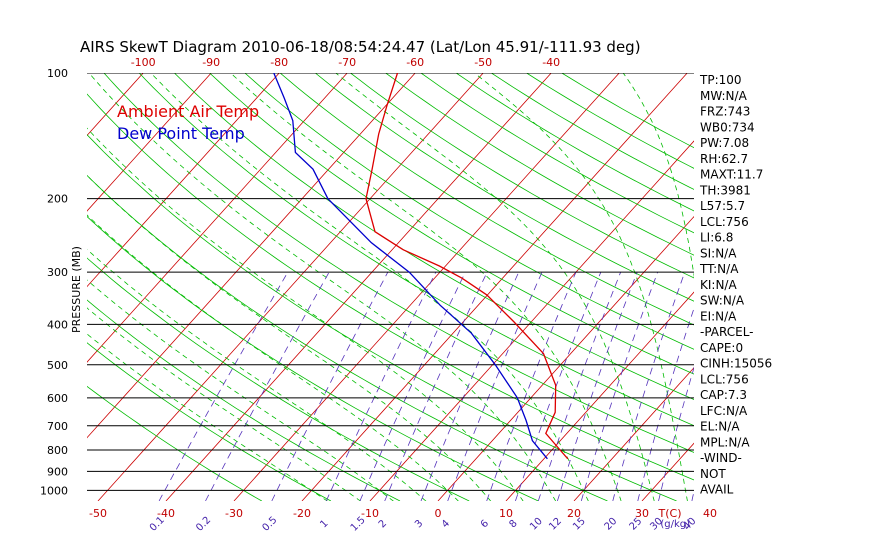 Image resolution: width=870 pixels, height=560 pixels. I want to click on parameter-item: TP:100, so click(720, 80).